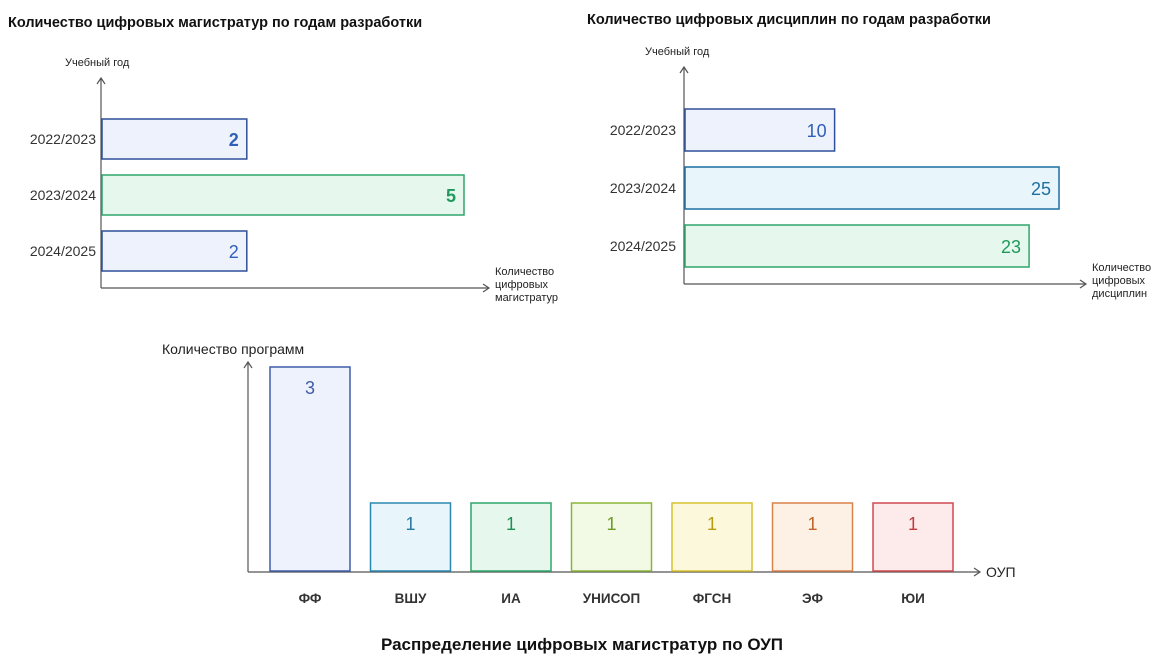 The width and height of the screenshot is (1165, 656). Describe the element at coordinates (812, 537) in the screenshot. I see `chart3-bar-ЭФ` at that location.